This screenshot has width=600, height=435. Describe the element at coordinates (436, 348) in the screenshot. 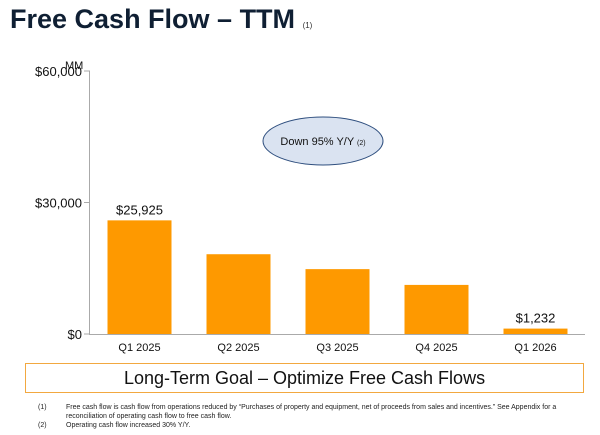

I see `x-tick-label: Q4 2025` at that location.